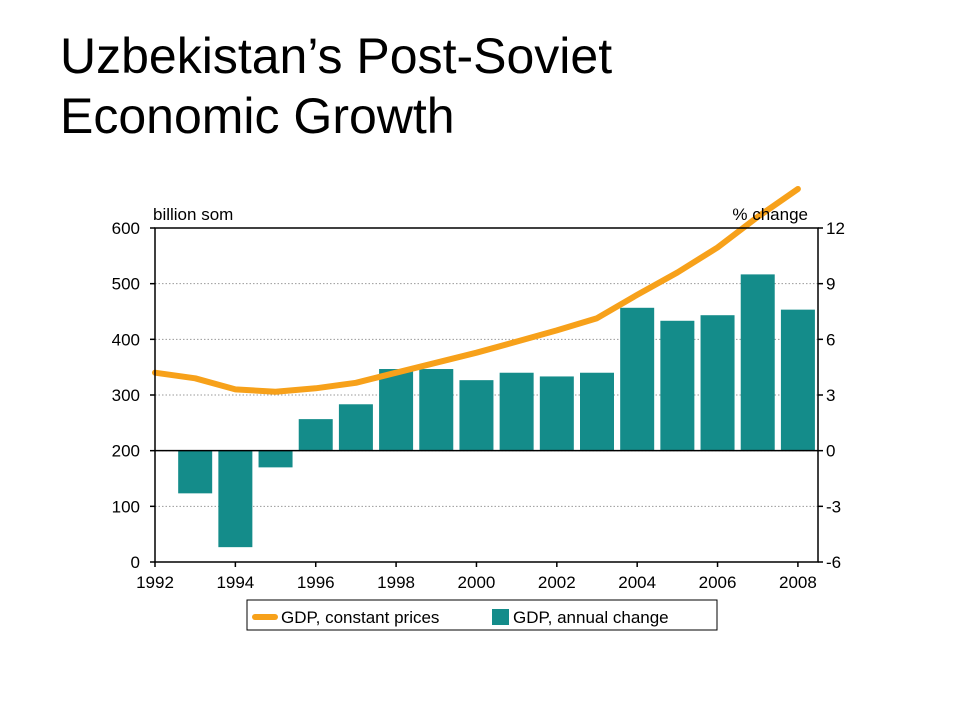 This screenshot has width=960, height=720. What do you see at coordinates (677, 385) in the screenshot?
I see `bar-2005` at bounding box center [677, 385].